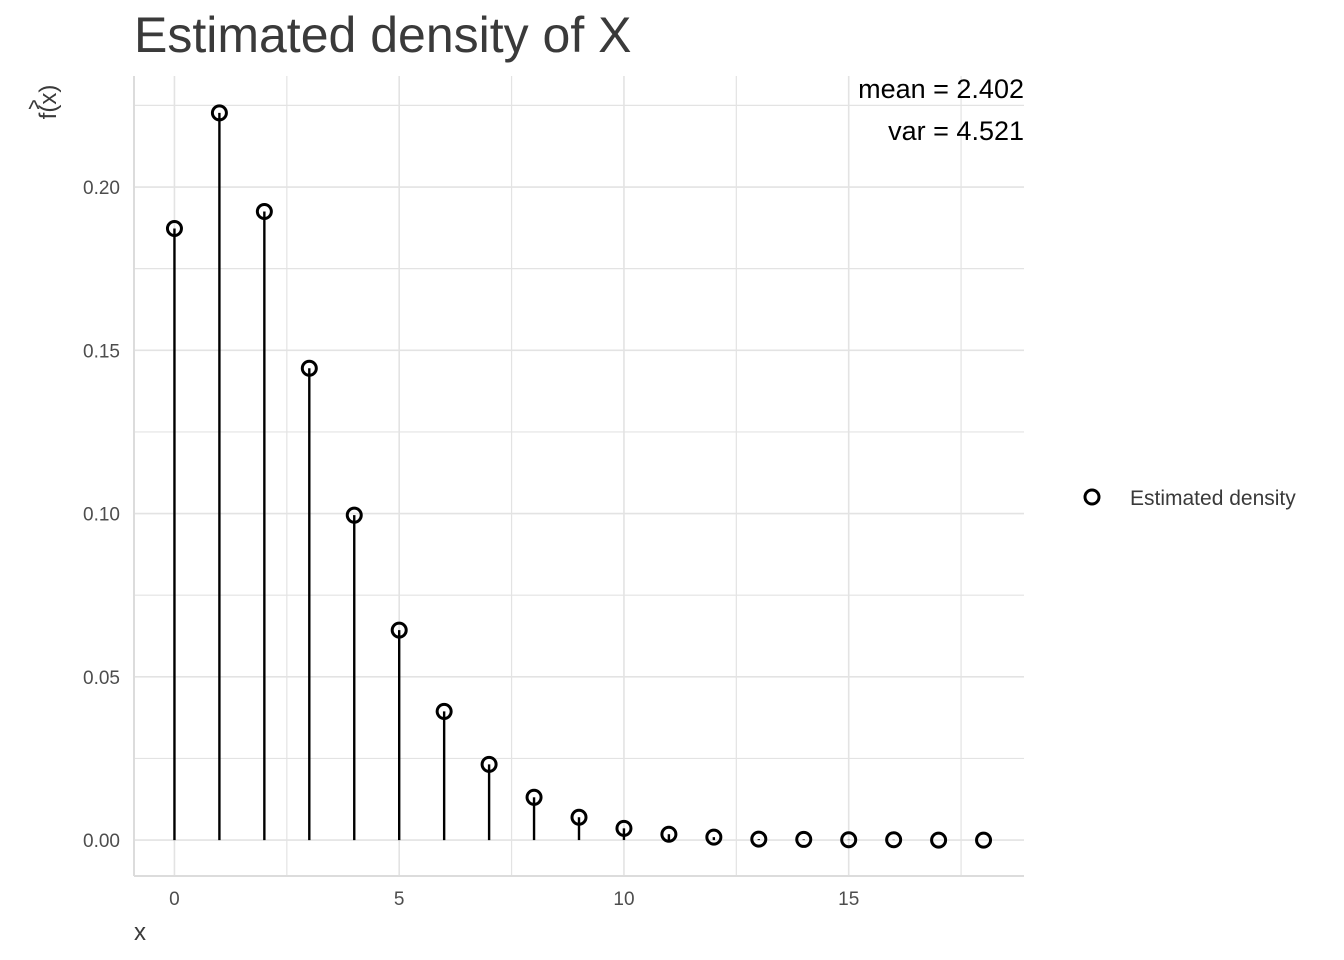  I want to click on legend-label: Estimated density, so click(1213, 498).